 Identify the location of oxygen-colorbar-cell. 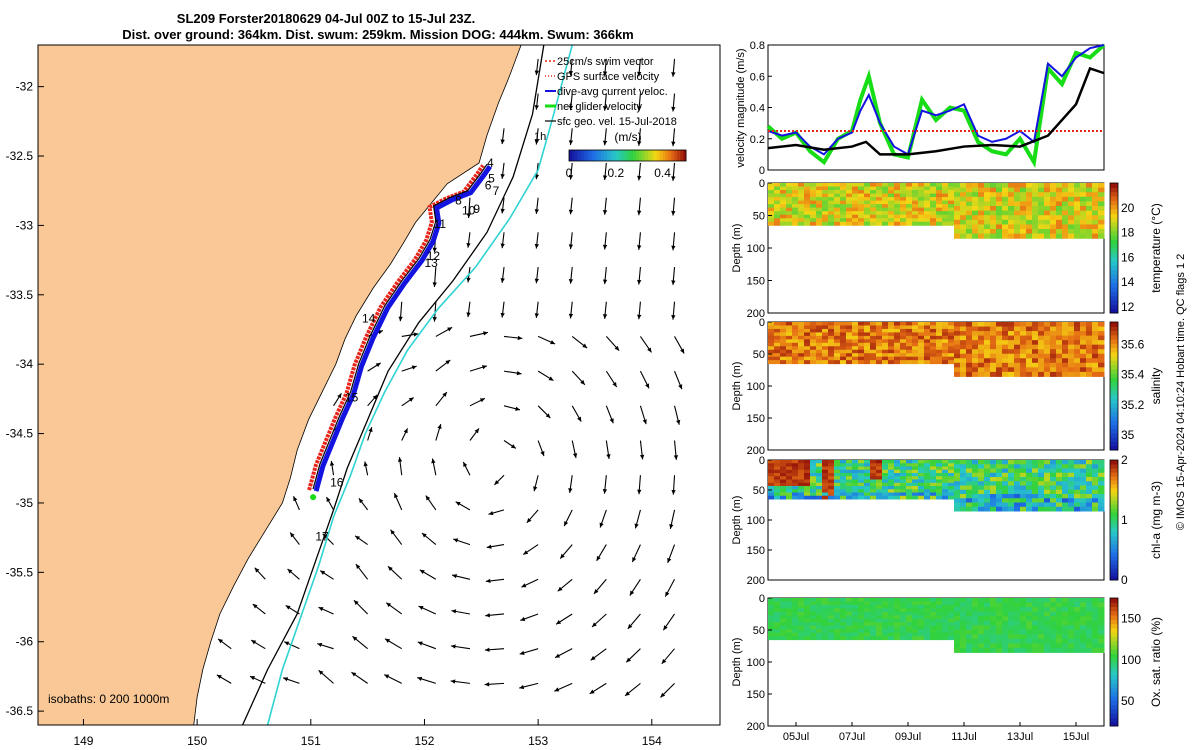
(1114, 694).